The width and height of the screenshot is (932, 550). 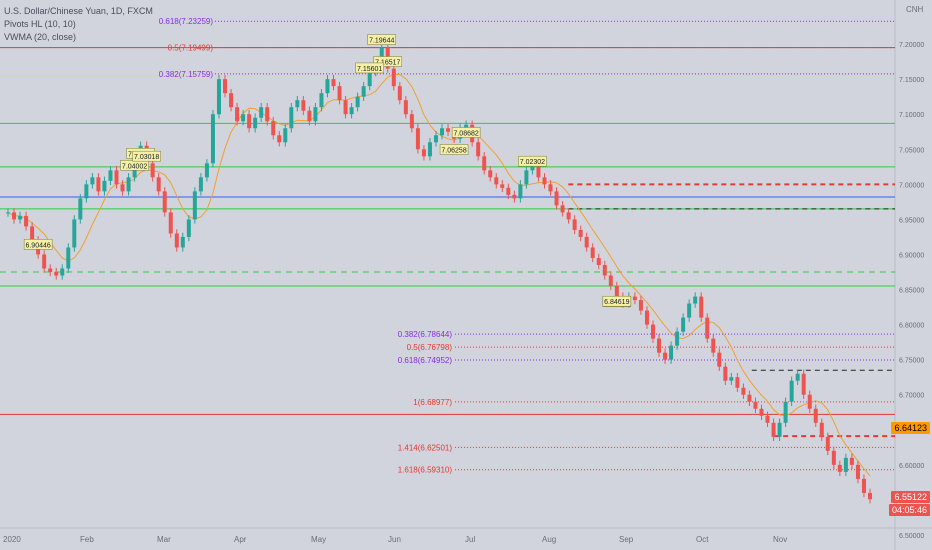 What do you see at coordinates (780, 539) in the screenshot?
I see `x-tick-label: Nov` at bounding box center [780, 539].